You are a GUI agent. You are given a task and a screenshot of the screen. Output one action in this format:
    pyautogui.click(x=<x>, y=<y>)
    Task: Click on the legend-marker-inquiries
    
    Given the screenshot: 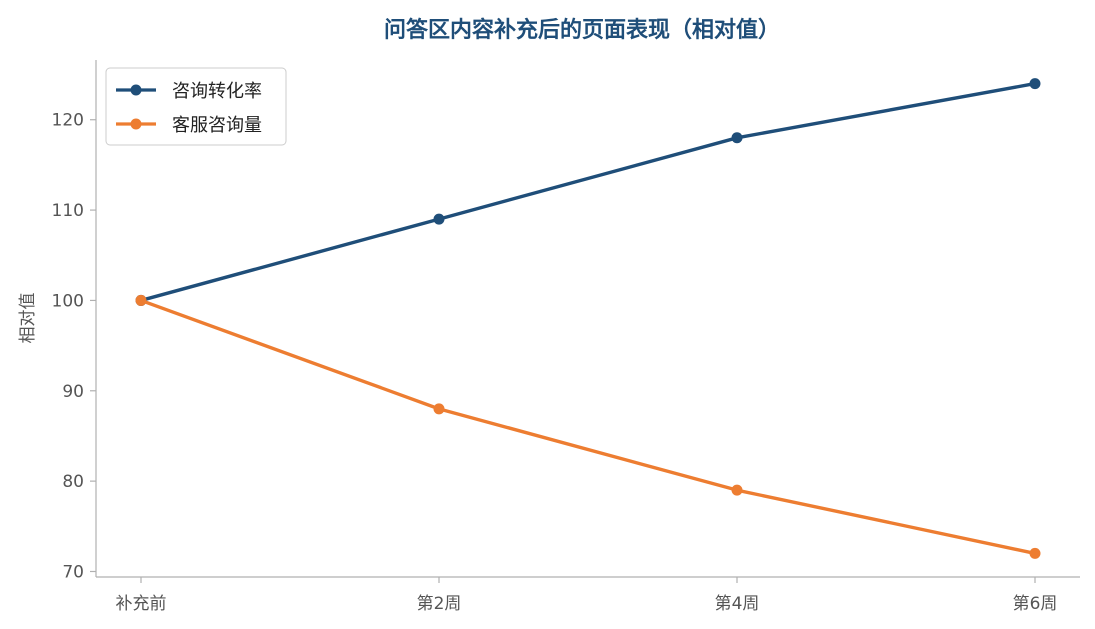 What is the action you would take?
    pyautogui.click(x=136, y=124)
    